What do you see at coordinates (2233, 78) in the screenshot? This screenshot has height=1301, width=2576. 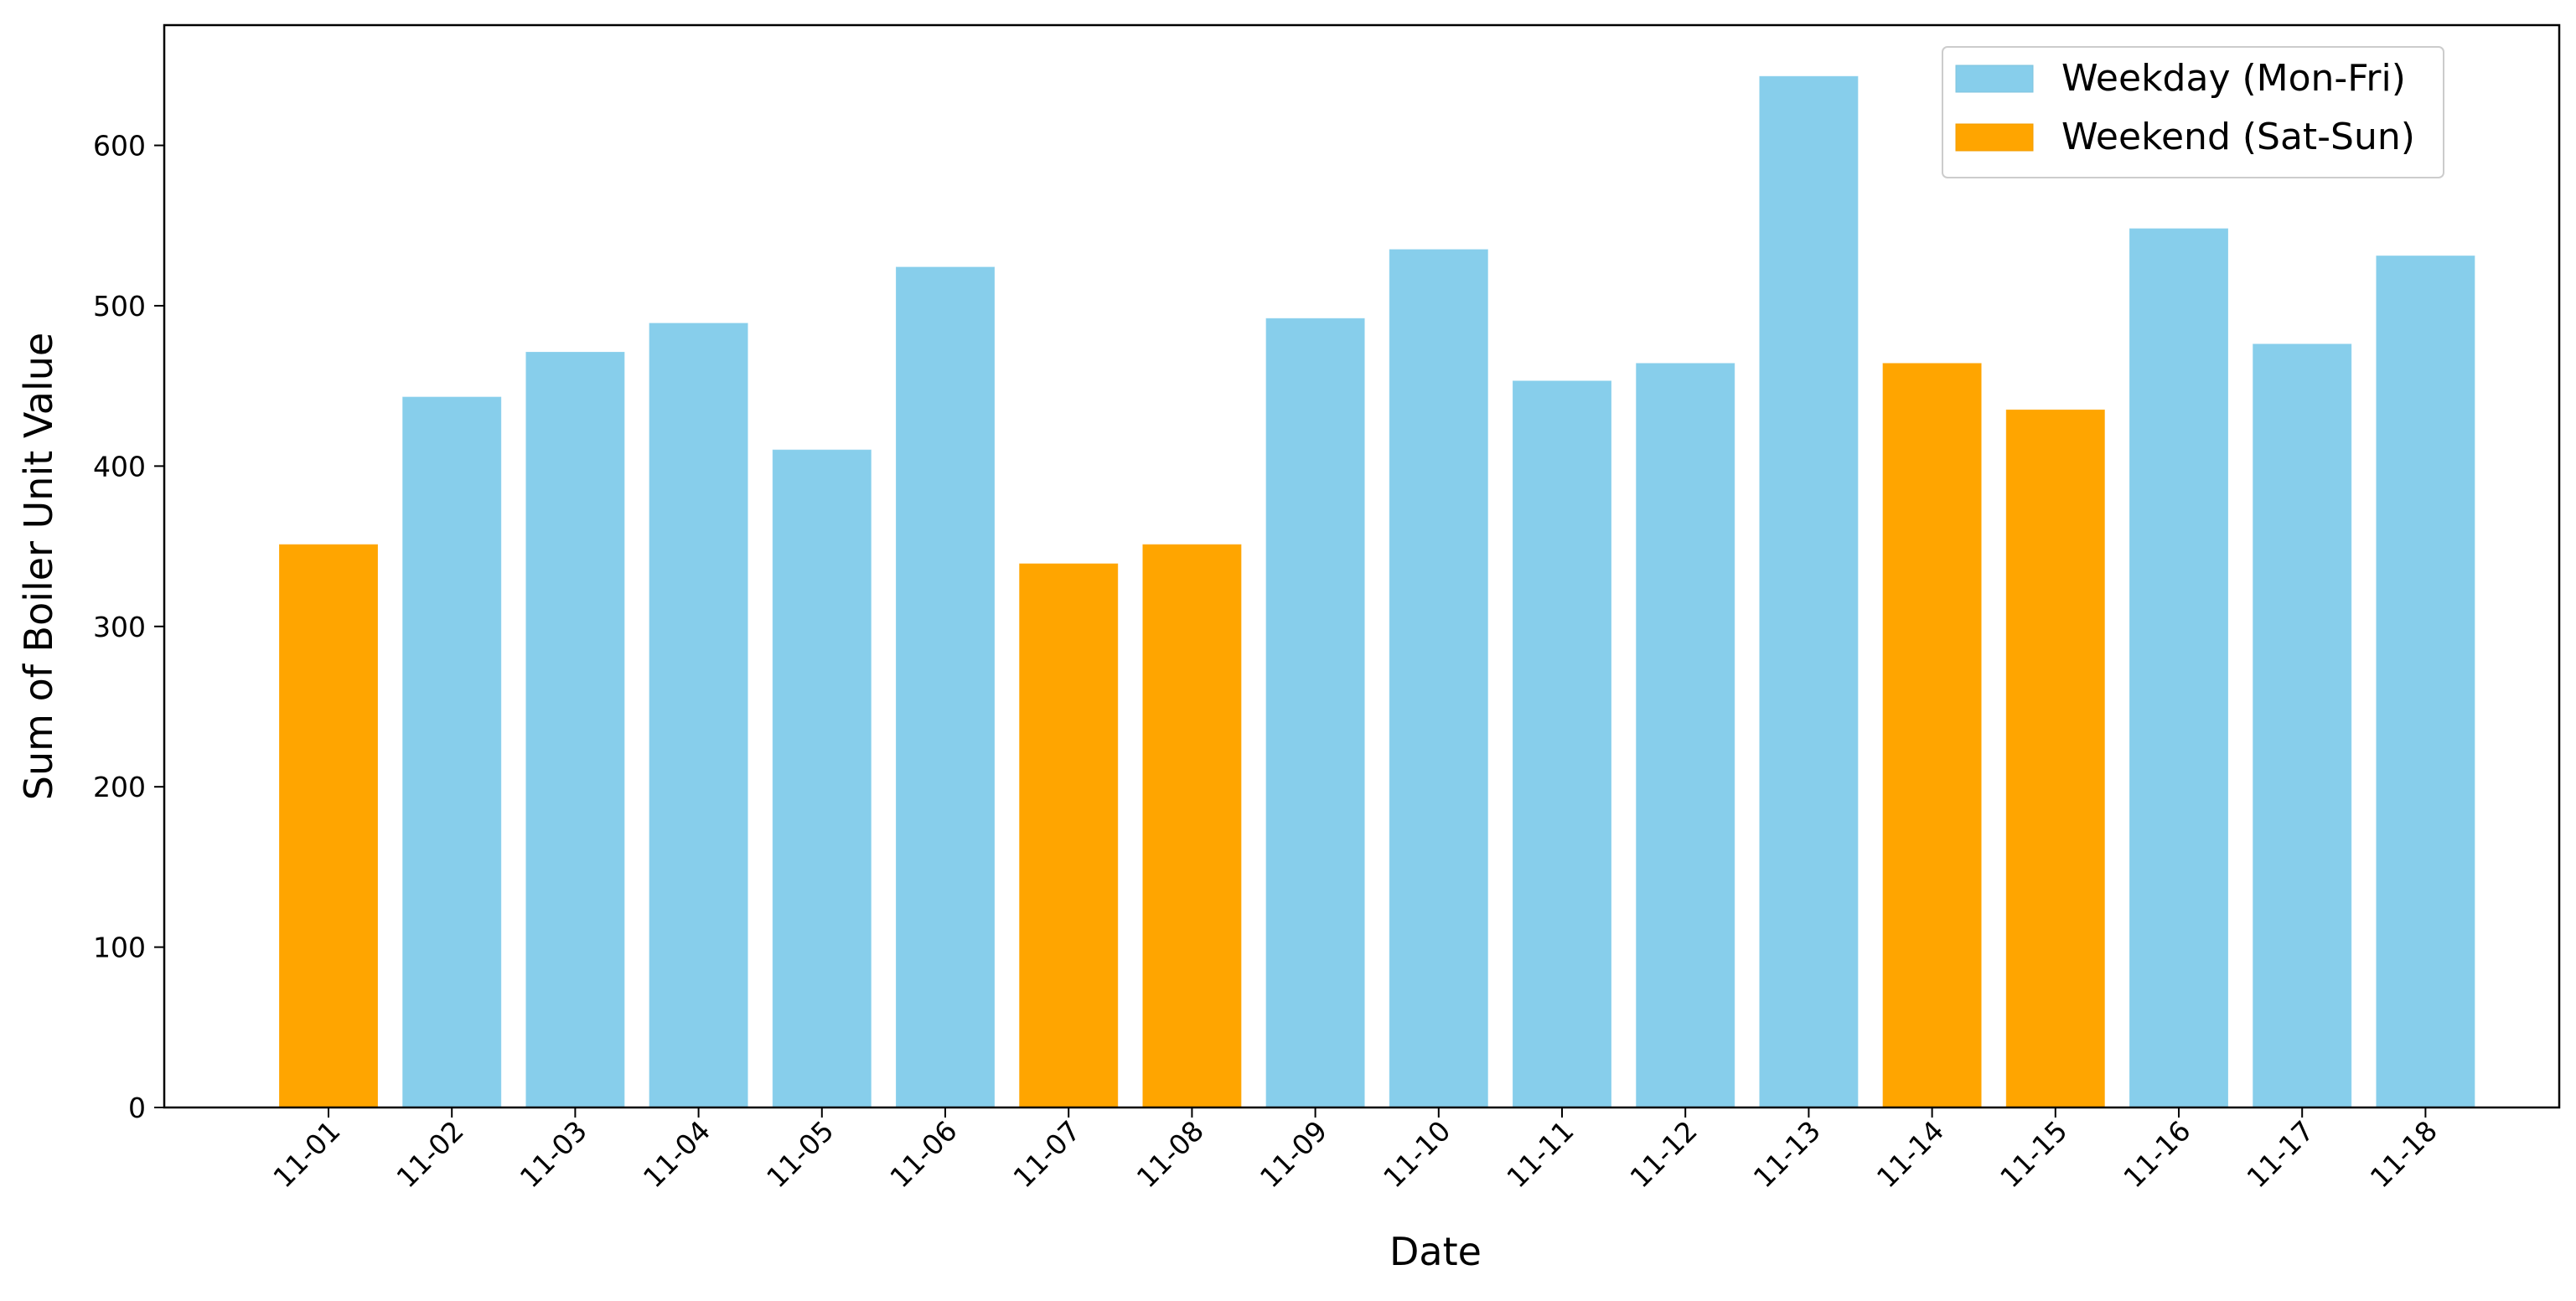 I see `legend-label-weekday: Weekday (Mon-Fri)` at bounding box center [2233, 78].